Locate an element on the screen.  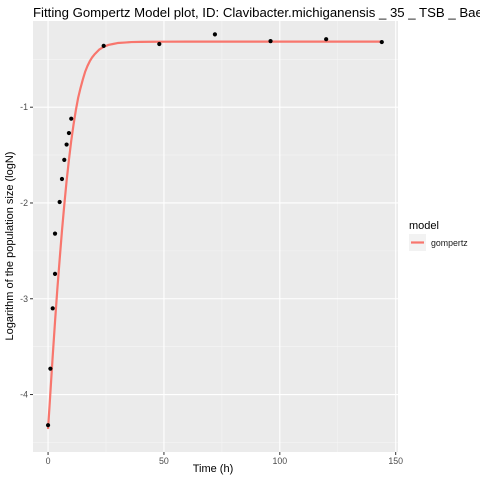
legend: model gompertz is located at coordinates (438, 235).